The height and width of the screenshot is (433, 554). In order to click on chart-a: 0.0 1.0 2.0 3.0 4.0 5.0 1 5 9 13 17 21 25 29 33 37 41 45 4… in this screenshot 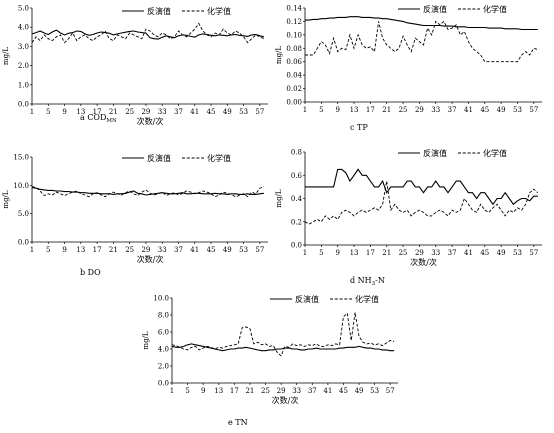, I will do `click(135, 65)`.